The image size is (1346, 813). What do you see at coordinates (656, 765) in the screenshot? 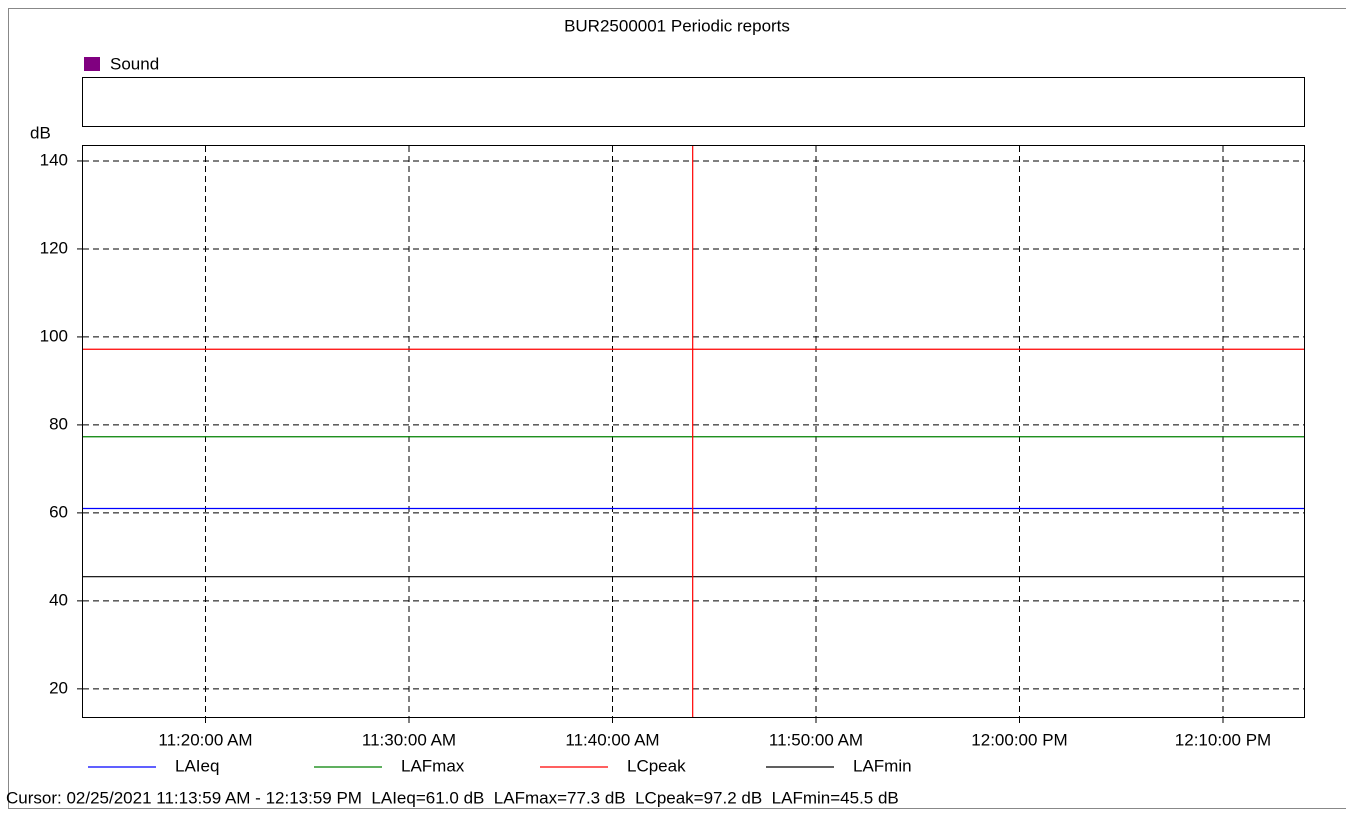
I see `legend-label: LCpeak` at bounding box center [656, 765].